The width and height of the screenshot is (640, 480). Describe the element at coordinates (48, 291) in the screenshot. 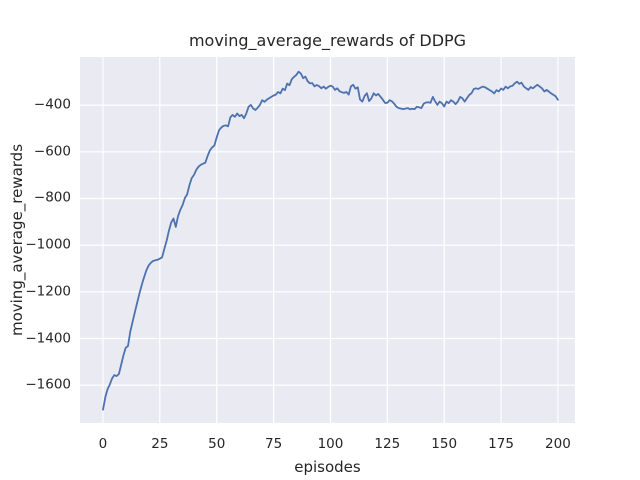

I see `y-tick-label: −1200` at that location.